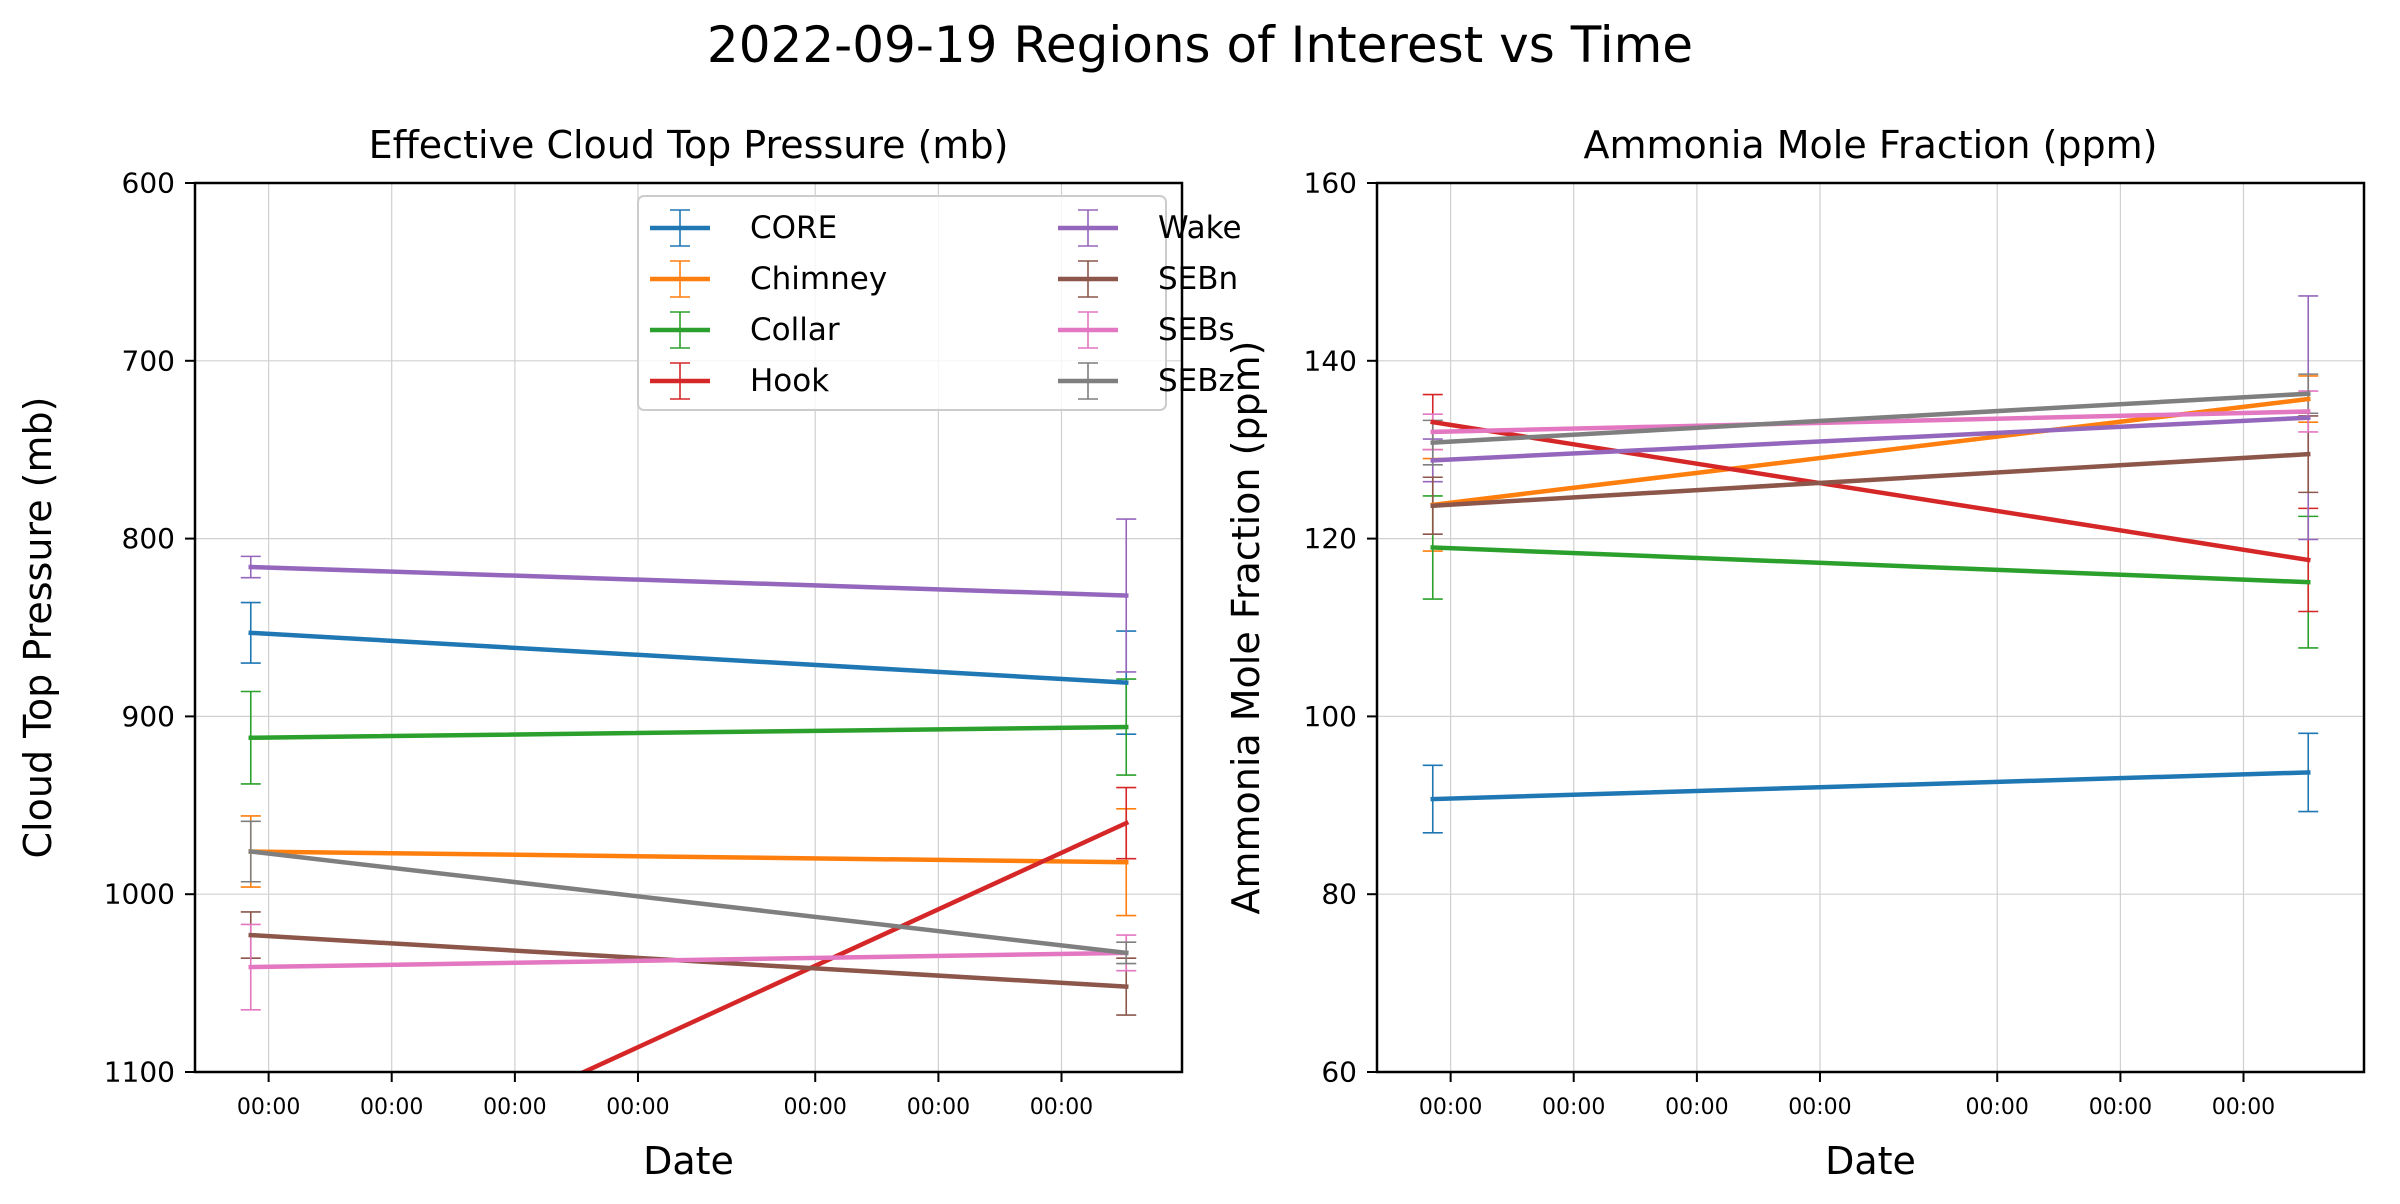 Image resolution: width=2400 pixels, height=1204 pixels. Describe the element at coordinates (1339, 894) in the screenshot. I see `y-tick-label: 80` at that location.